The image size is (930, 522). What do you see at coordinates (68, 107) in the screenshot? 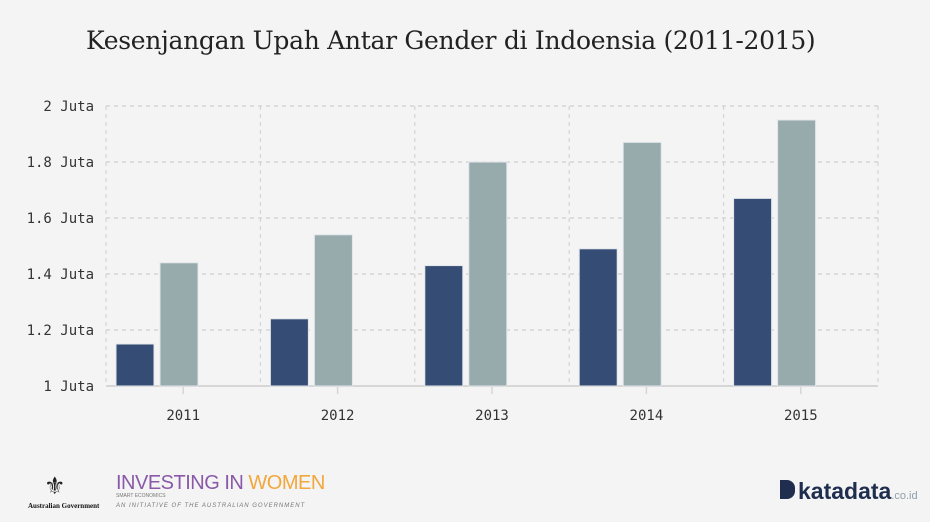
I see `y-tick-label: 2 Juta` at bounding box center [68, 107].